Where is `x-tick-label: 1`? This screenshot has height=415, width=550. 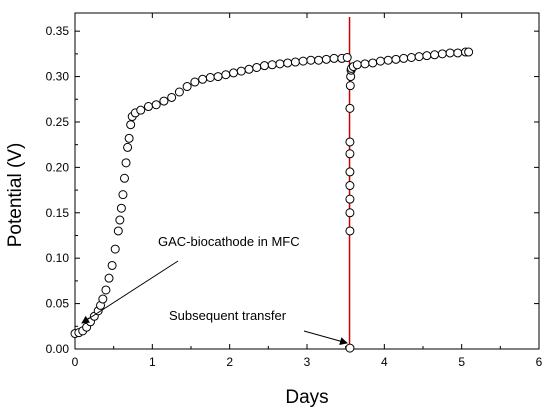
x-tick-label: 1 is located at coordinates (152, 362).